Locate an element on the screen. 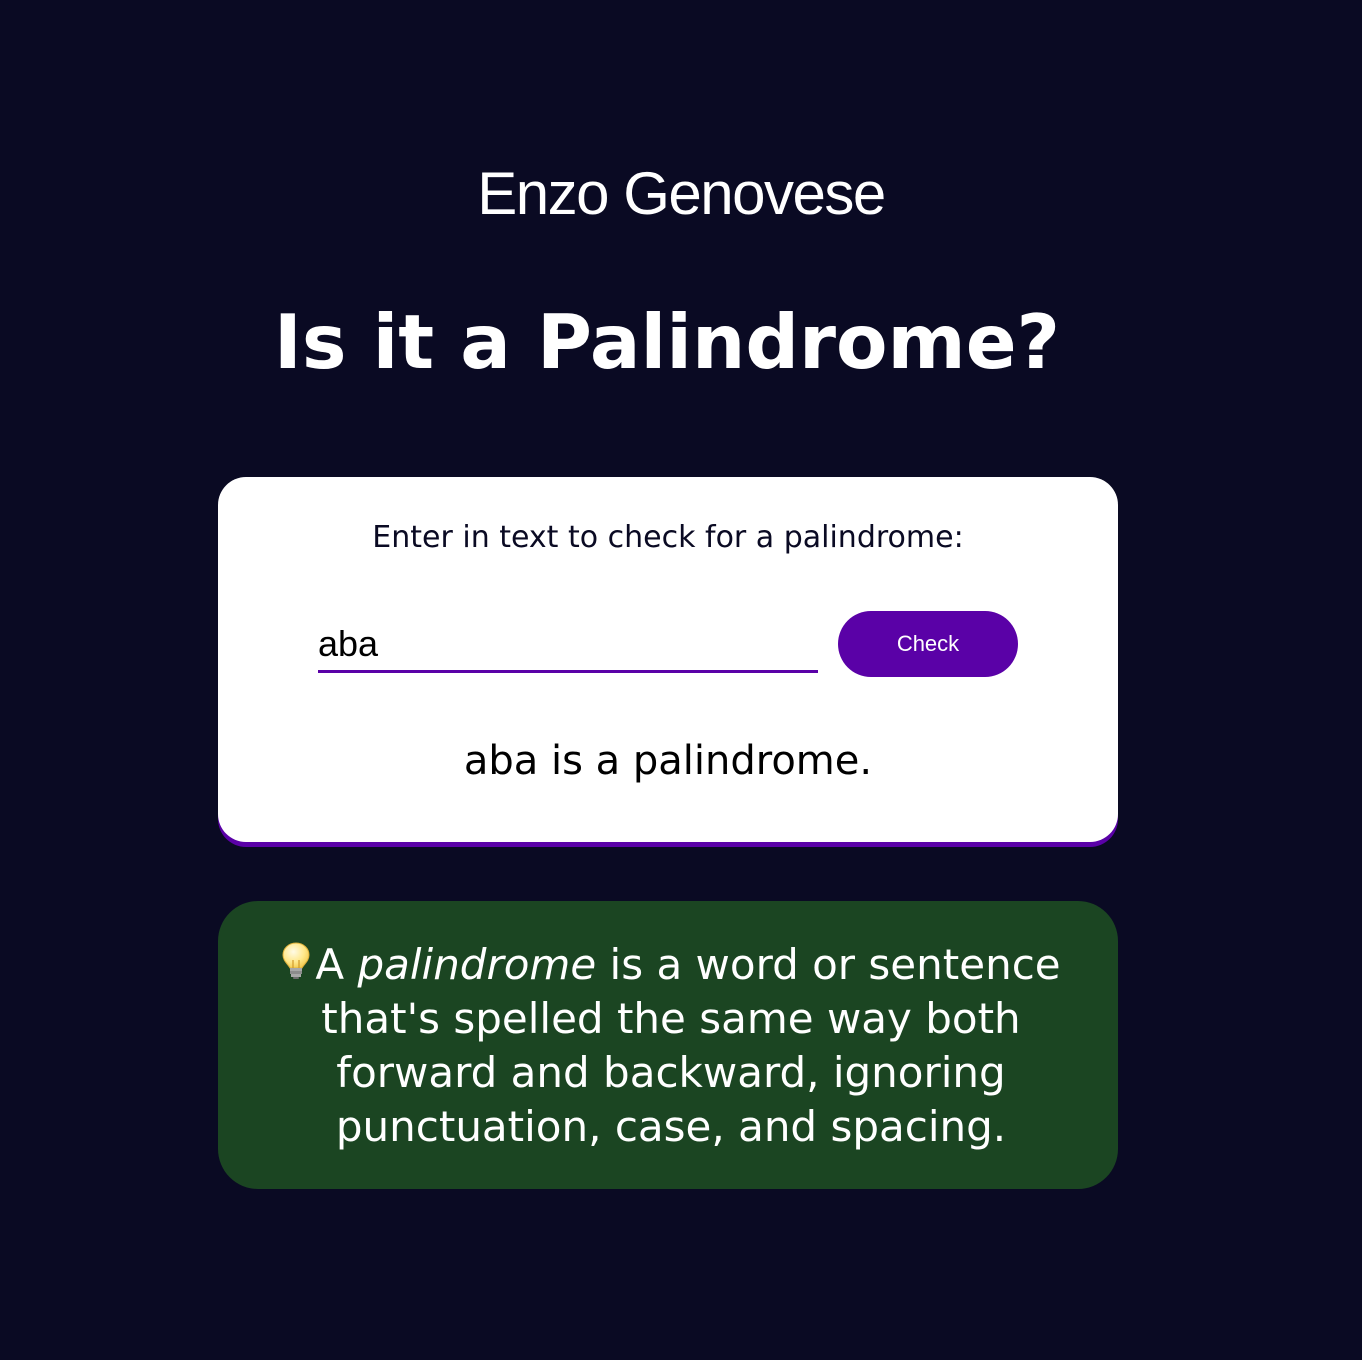 The height and width of the screenshot is (1360, 1362). input-prompt-label: Enter in text to check for a palindrome: is located at coordinates (668, 537).